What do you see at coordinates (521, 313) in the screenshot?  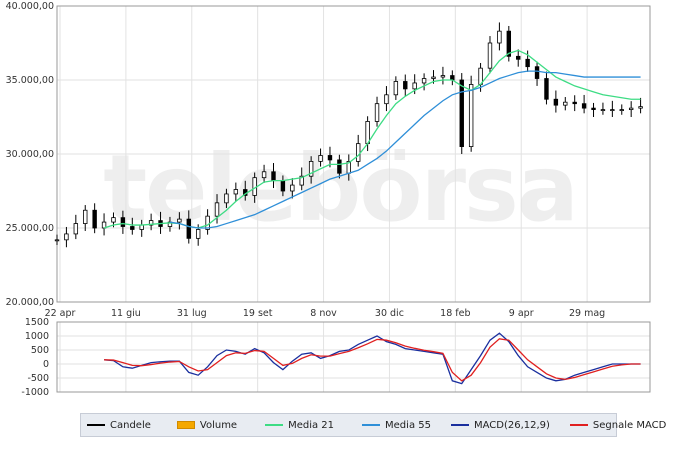 I see `x-tick-label: 9 apr` at bounding box center [521, 313].